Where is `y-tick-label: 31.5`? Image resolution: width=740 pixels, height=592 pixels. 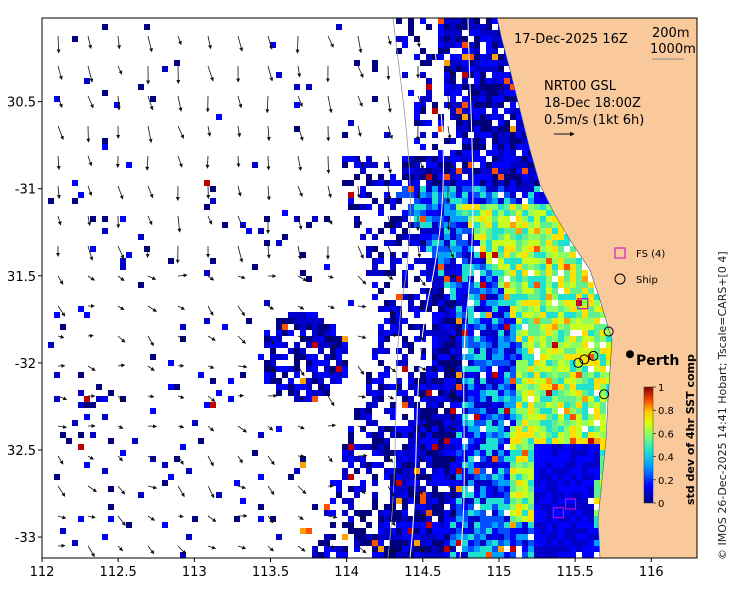 y-tick-label: 31.5 is located at coordinates (21, 277).